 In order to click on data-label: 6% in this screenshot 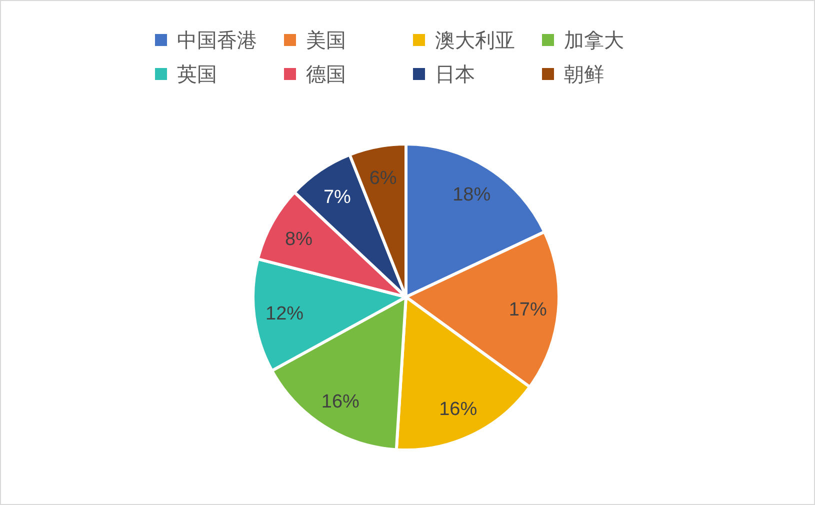, I will do `click(383, 178)`.